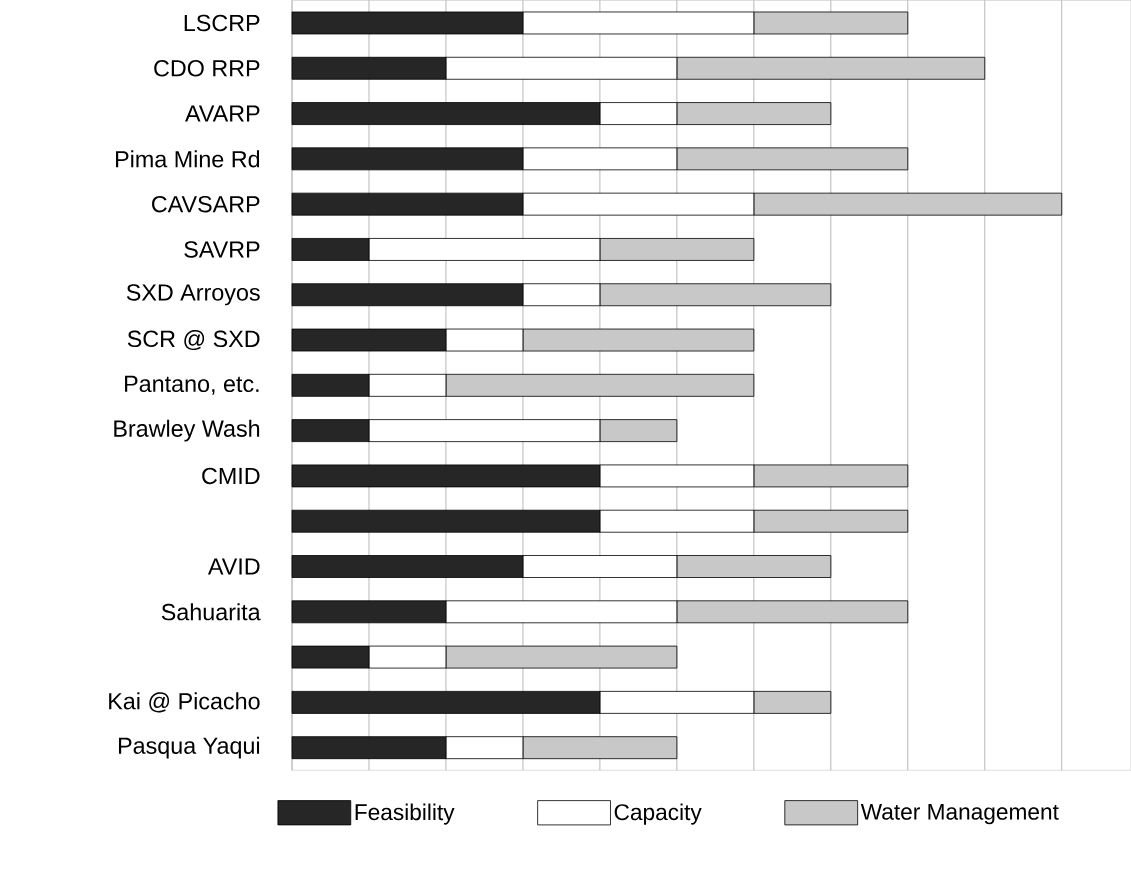  What do you see at coordinates (222, 23) in the screenshot?
I see `y-tick-label: LSCRP` at bounding box center [222, 23].